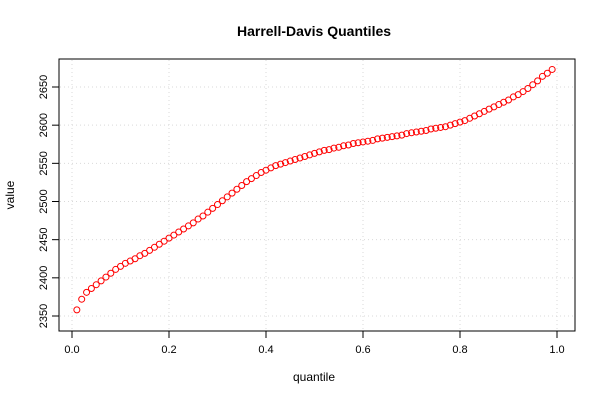 The height and width of the screenshot is (400, 600). I want to click on y-tick-label: 2450, so click(44, 239).